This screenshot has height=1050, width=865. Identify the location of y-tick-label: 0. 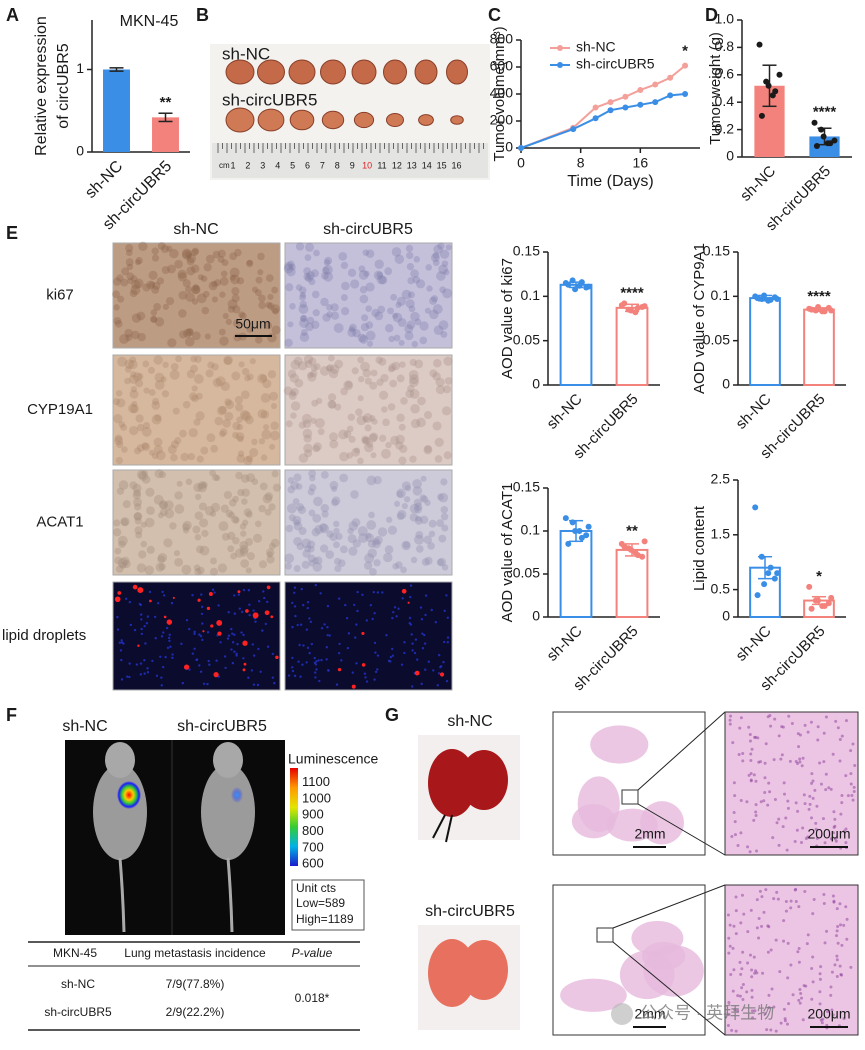
(730, 156).